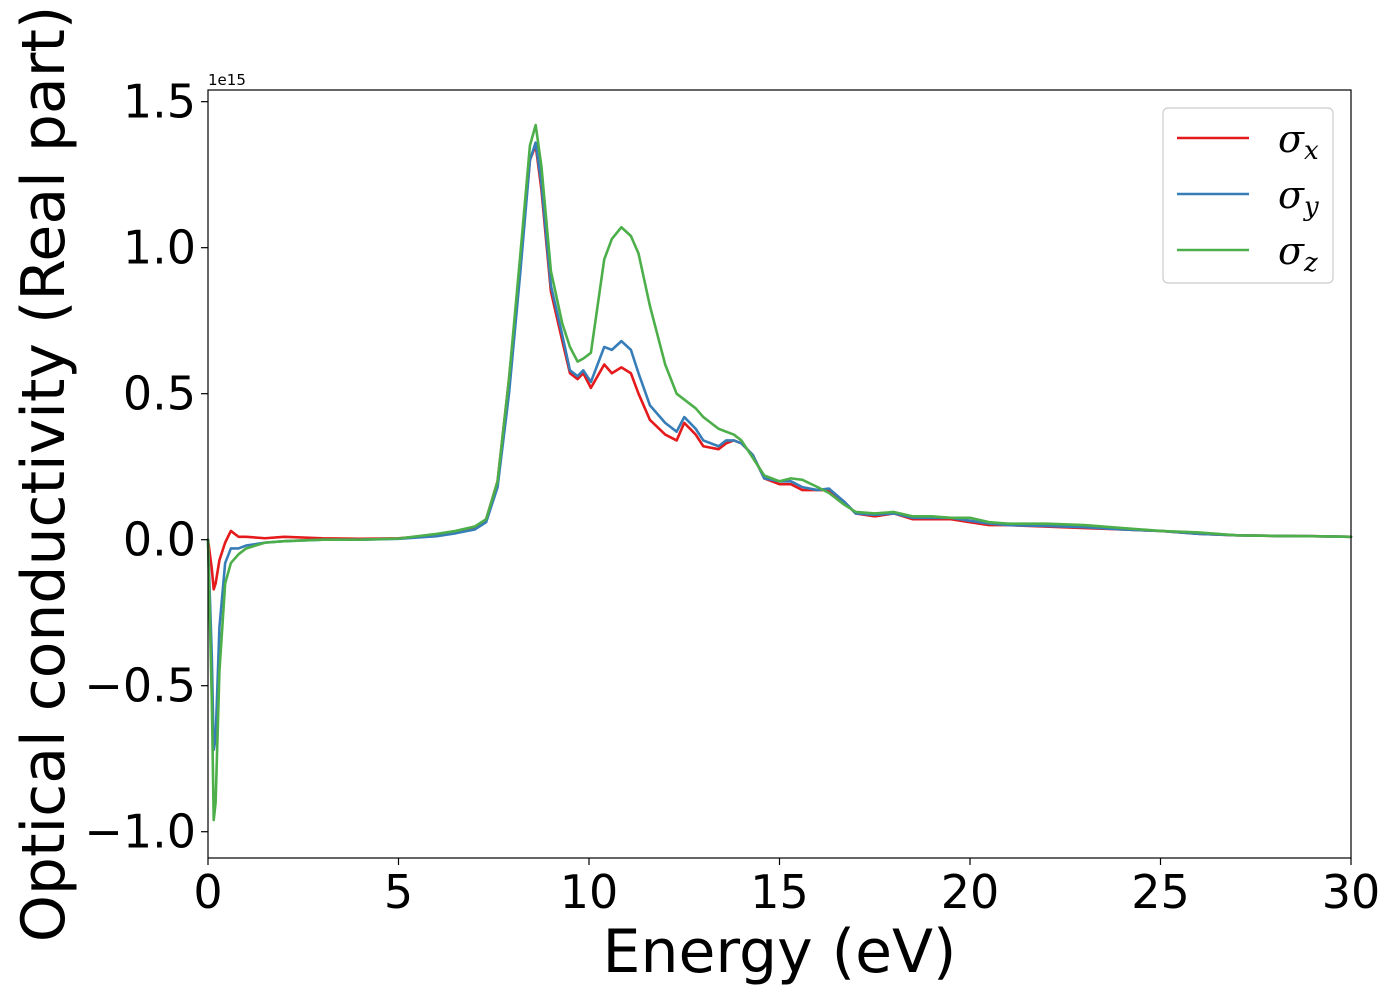 This screenshot has height=1000, width=1400. What do you see at coordinates (44, 474) in the screenshot?
I see `y-axis-label: Optical conductivity (Real part)` at bounding box center [44, 474].